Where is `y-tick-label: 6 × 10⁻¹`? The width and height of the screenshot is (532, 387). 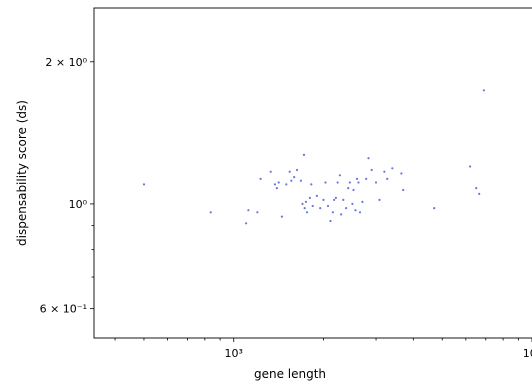 y-tick-label: 6 × 10⁻¹ is located at coordinates (63, 309).